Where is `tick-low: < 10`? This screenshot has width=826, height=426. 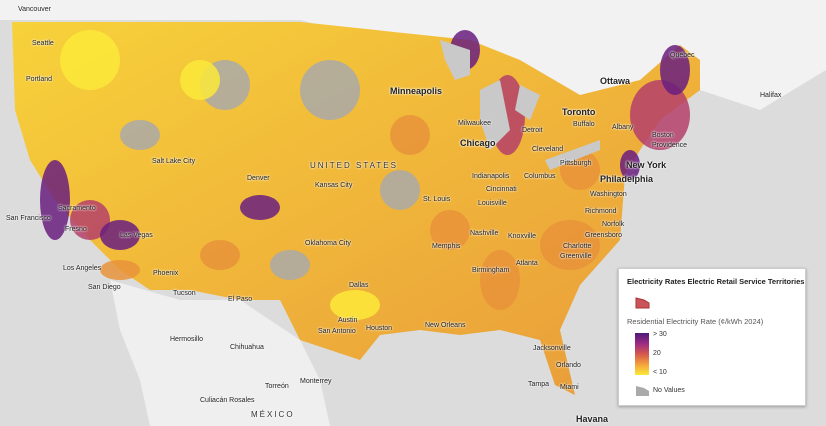 tick-low: < 10 is located at coordinates (660, 372).